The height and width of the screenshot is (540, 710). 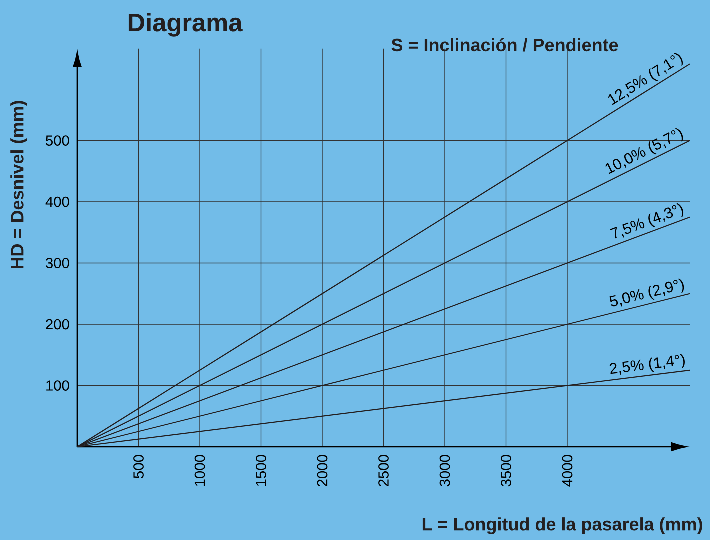 What do you see at coordinates (185, 25) in the screenshot?
I see `chart-title: Diagrama` at bounding box center [185, 25].